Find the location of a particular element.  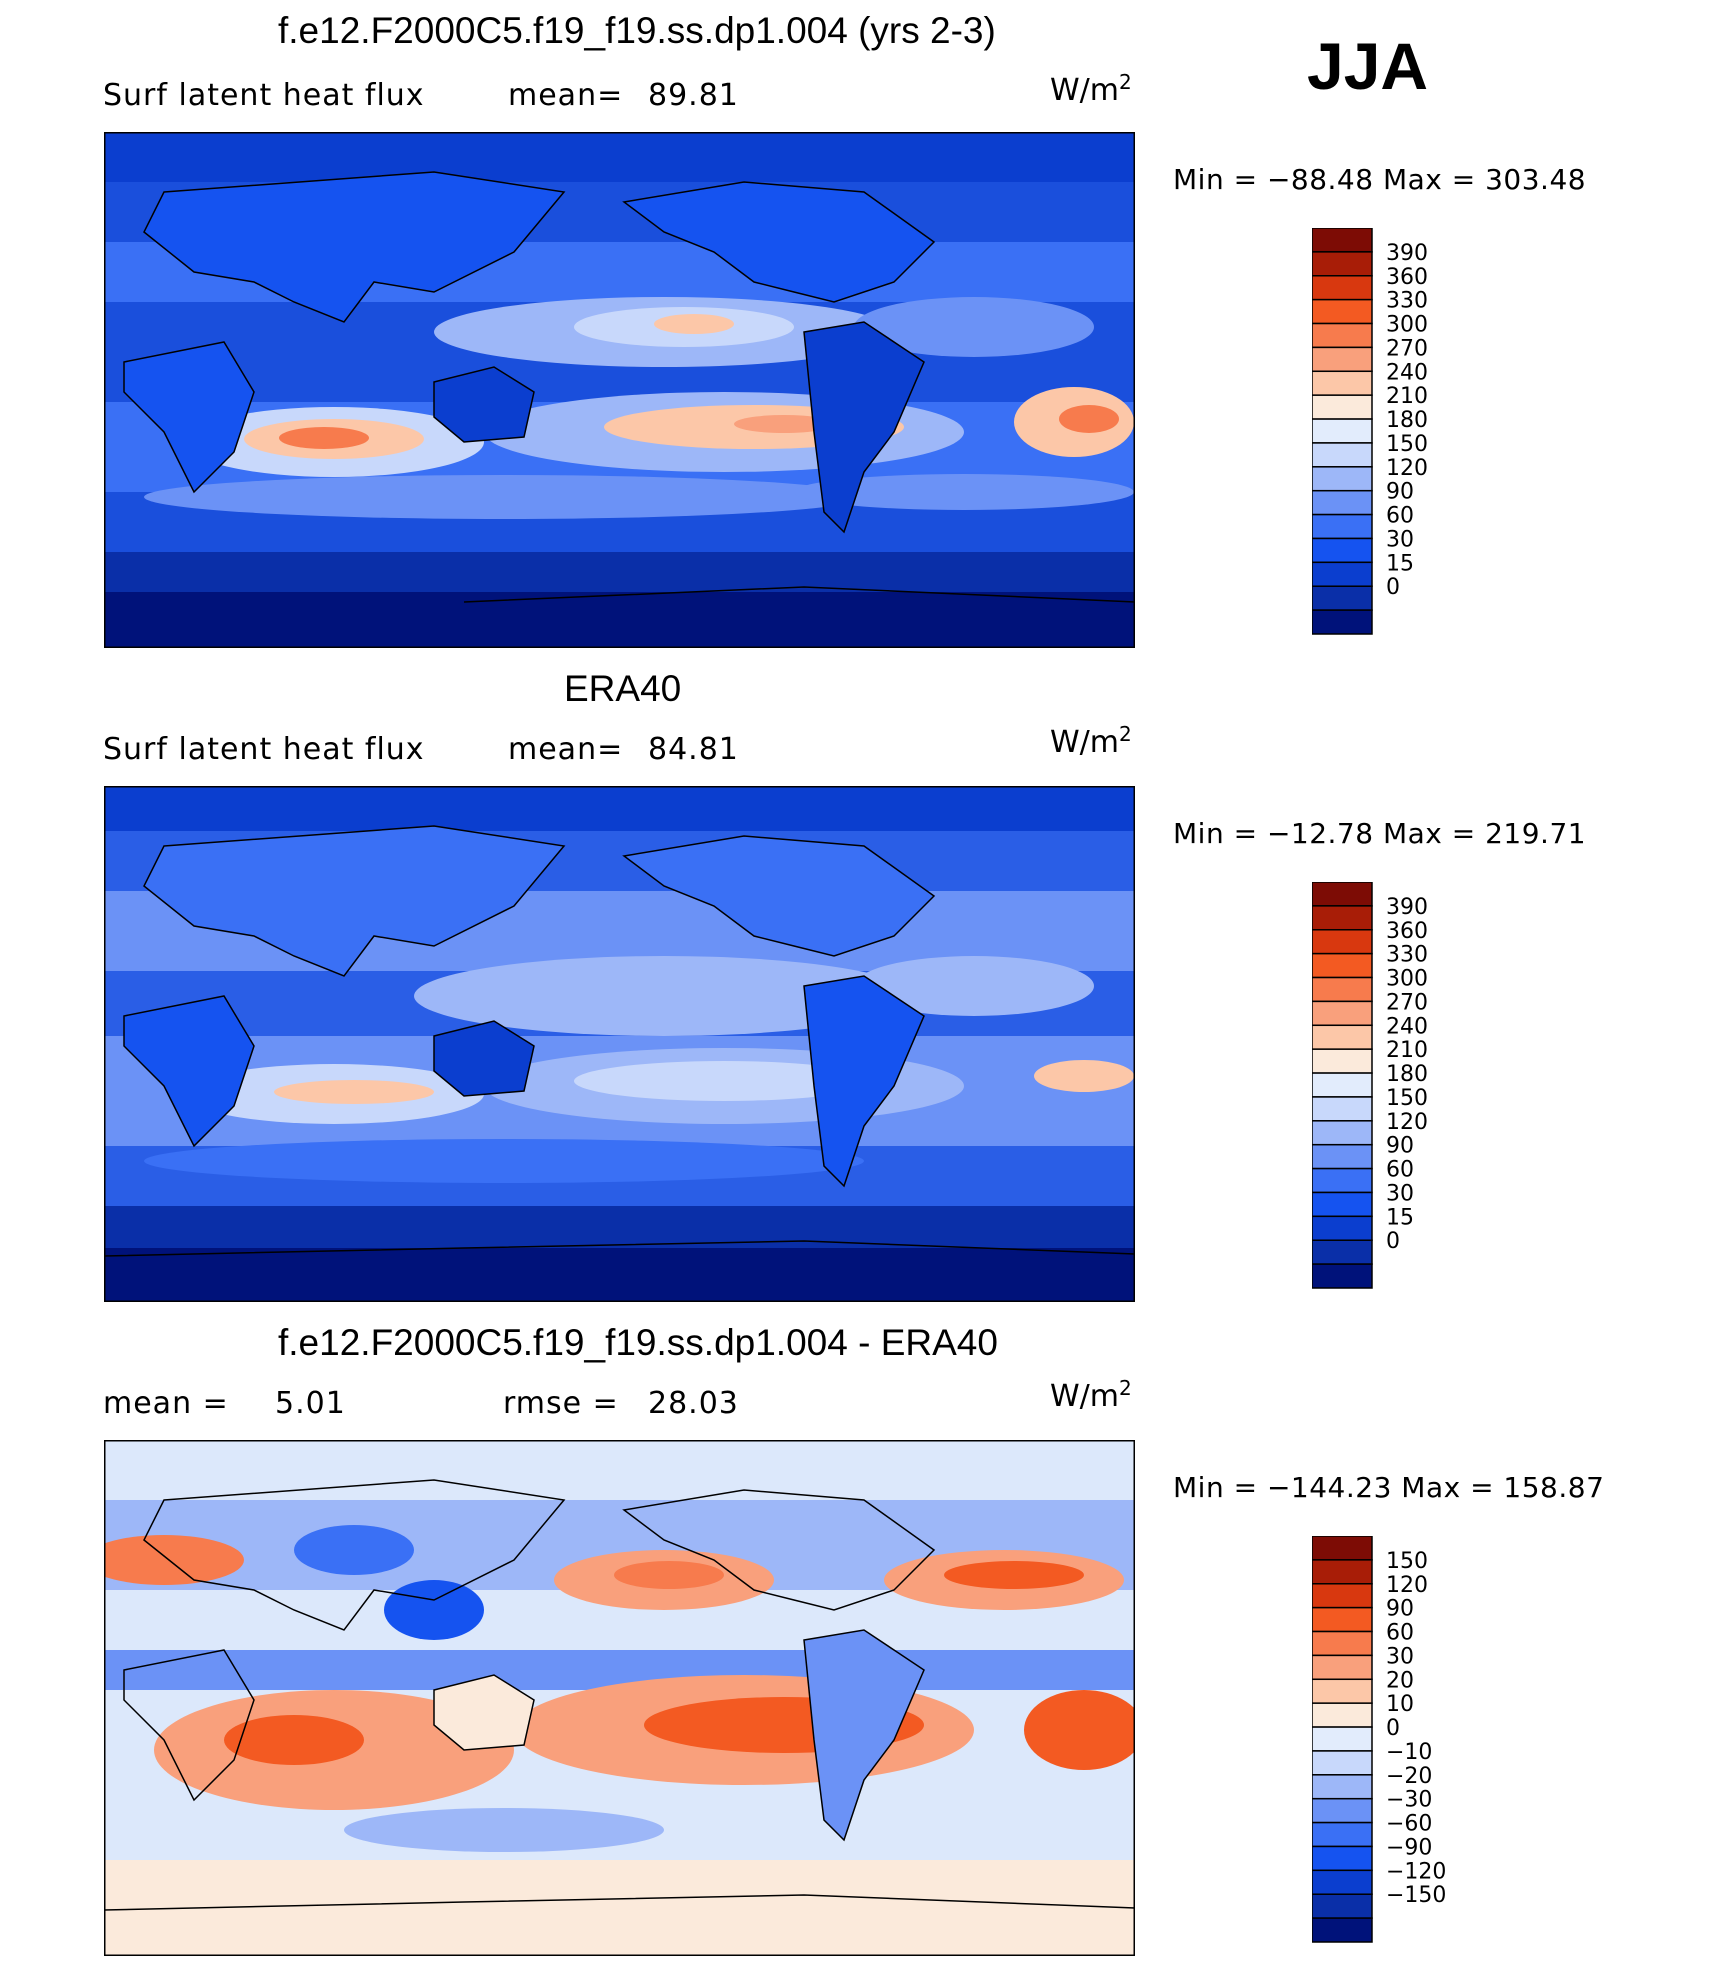

colorbar-label: 10 is located at coordinates (1400, 1704).